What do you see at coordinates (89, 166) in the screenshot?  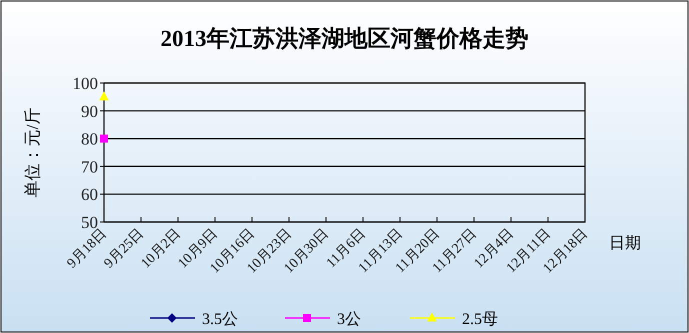 I see `y-tick-label: 70` at bounding box center [89, 166].